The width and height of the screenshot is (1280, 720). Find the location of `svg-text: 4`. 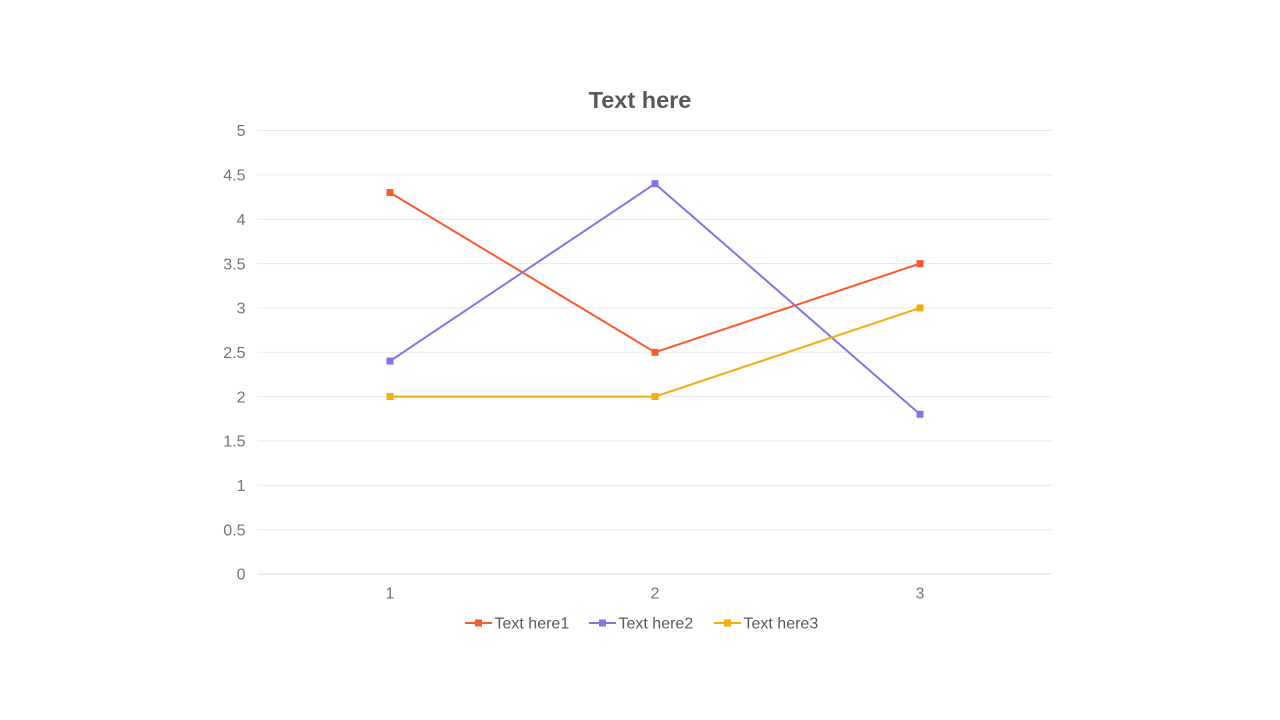

svg-text: 4 is located at coordinates (241, 220).